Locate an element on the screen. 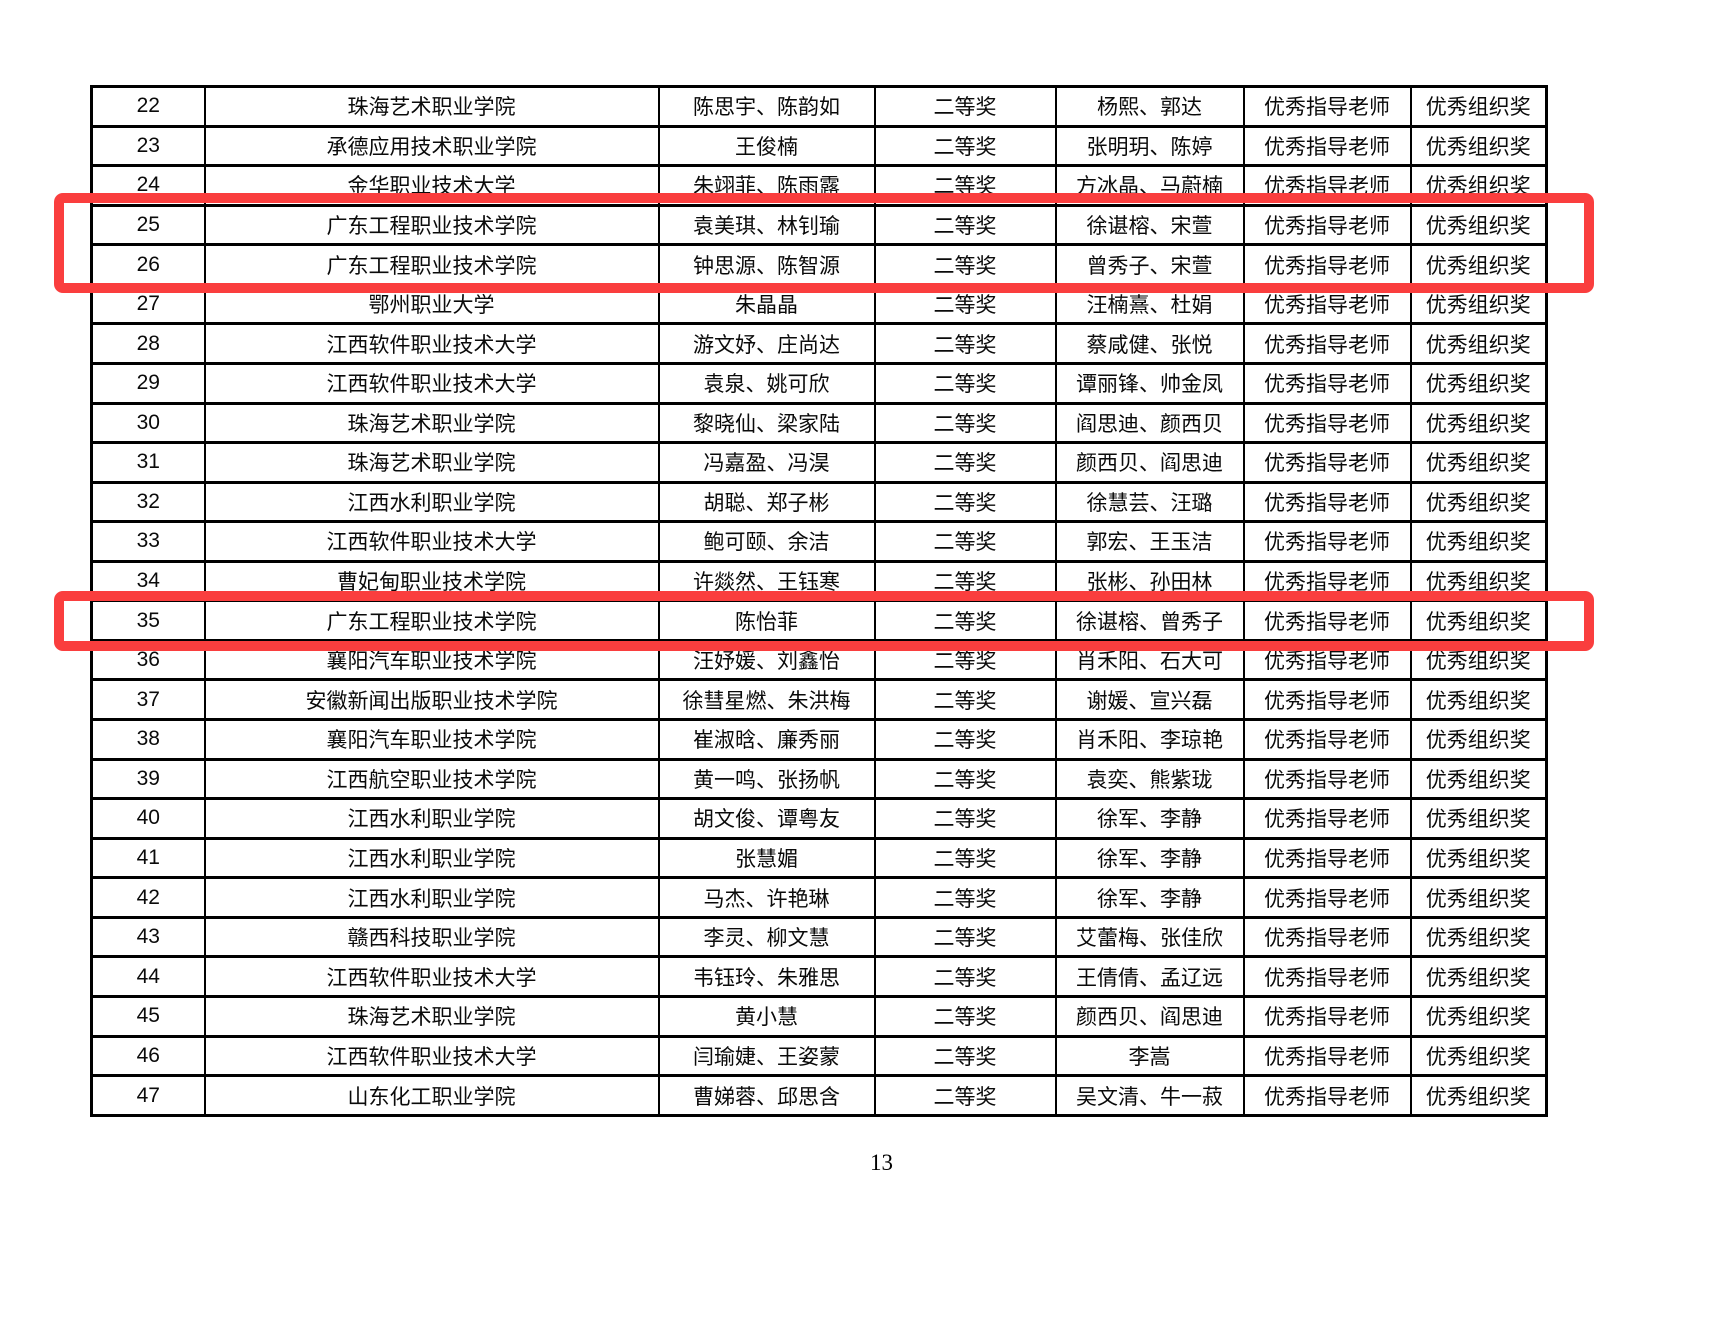 The height and width of the screenshot is (1322, 1710). teachers-cell: 肖禾阳、李琼艳 is located at coordinates (1149, 739).